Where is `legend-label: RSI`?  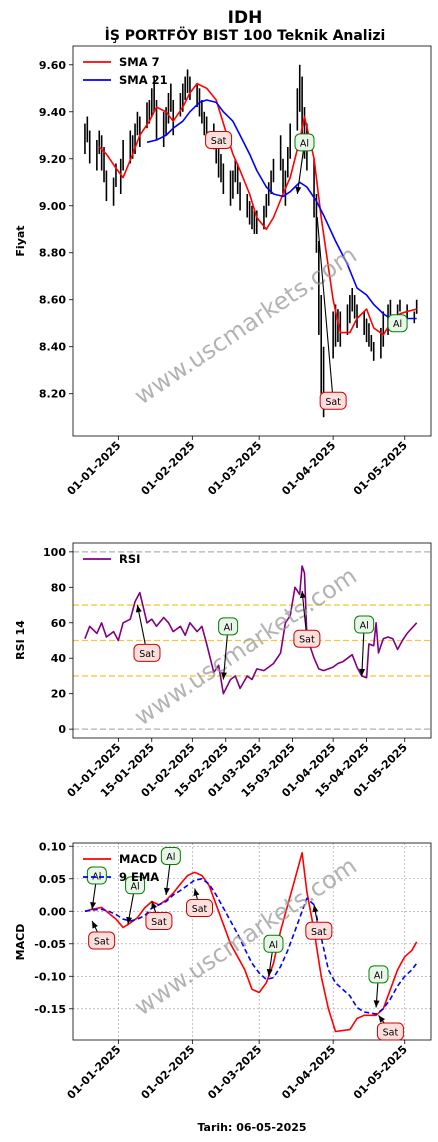
legend-label: RSI is located at coordinates (129, 559).